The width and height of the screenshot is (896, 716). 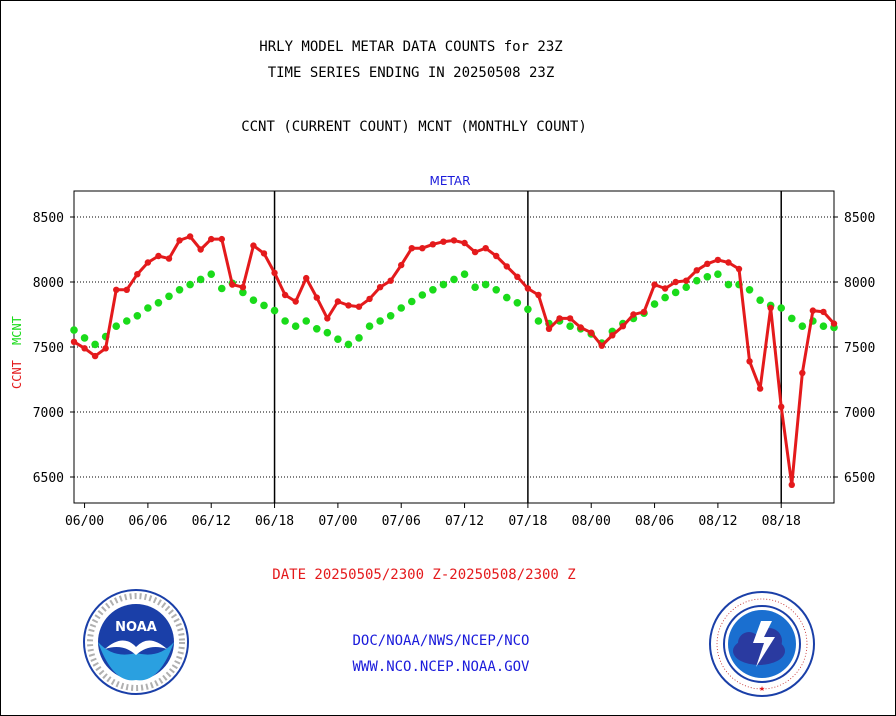 What do you see at coordinates (781, 521) in the screenshot?
I see `x-tick-label: 08/18` at bounding box center [781, 521].